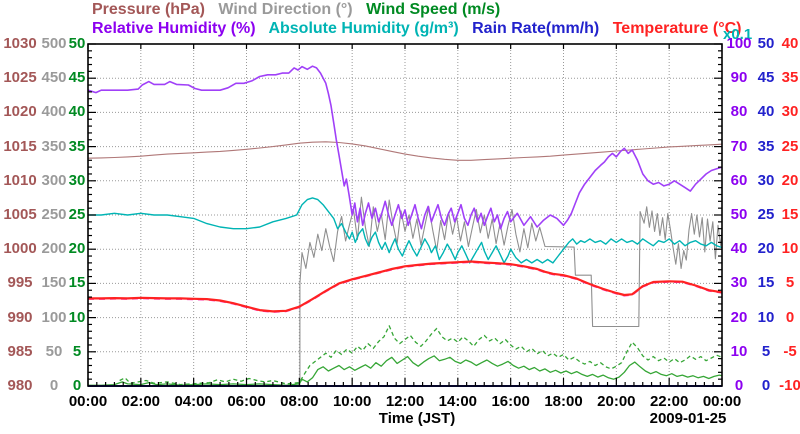 Image resolution: width=800 pixels, height=434 pixels. What do you see at coordinates (20, 249) in the screenshot?
I see `pressure-axis-tick: 1000` at bounding box center [20, 249].